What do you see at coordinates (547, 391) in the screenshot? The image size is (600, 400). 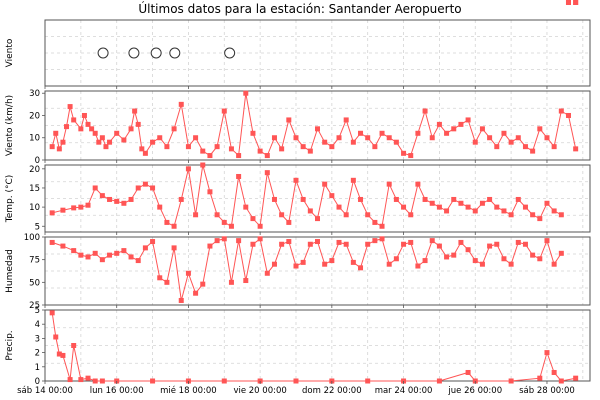 I see `x-tick-label: sáb 28 00:00` at bounding box center [547, 391].